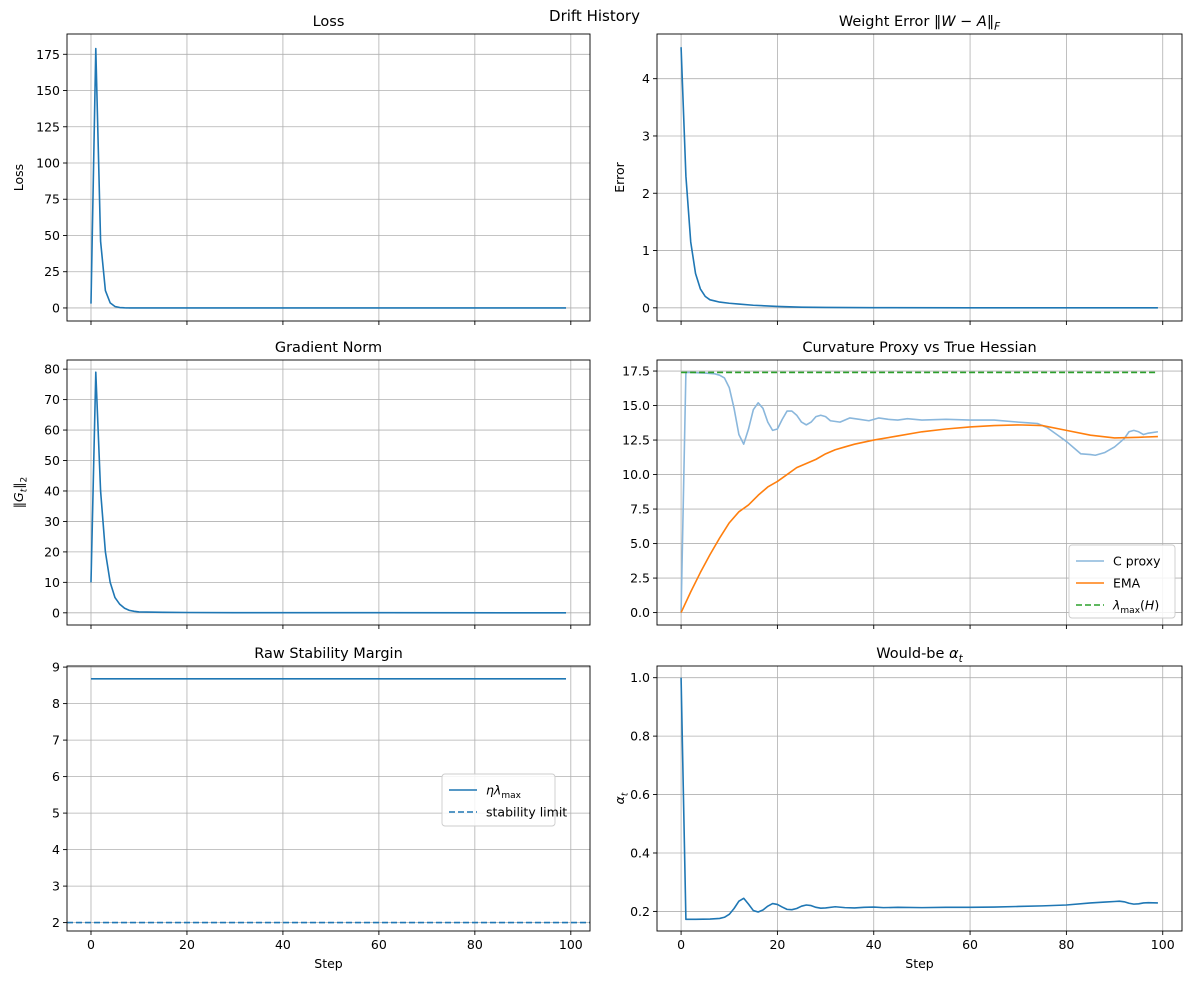  Describe the element at coordinates (52, 582) in the screenshot. I see `y-tick-label: 10` at that location.